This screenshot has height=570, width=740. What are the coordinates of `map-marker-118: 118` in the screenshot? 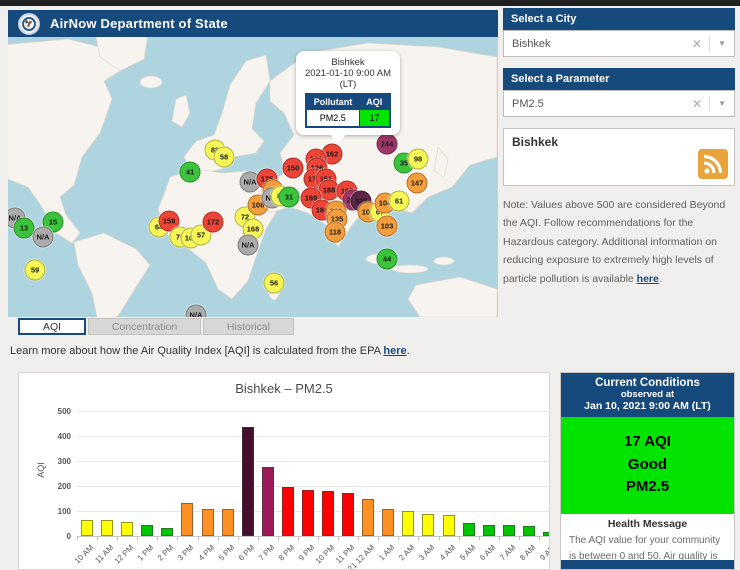 It's located at (335, 232).